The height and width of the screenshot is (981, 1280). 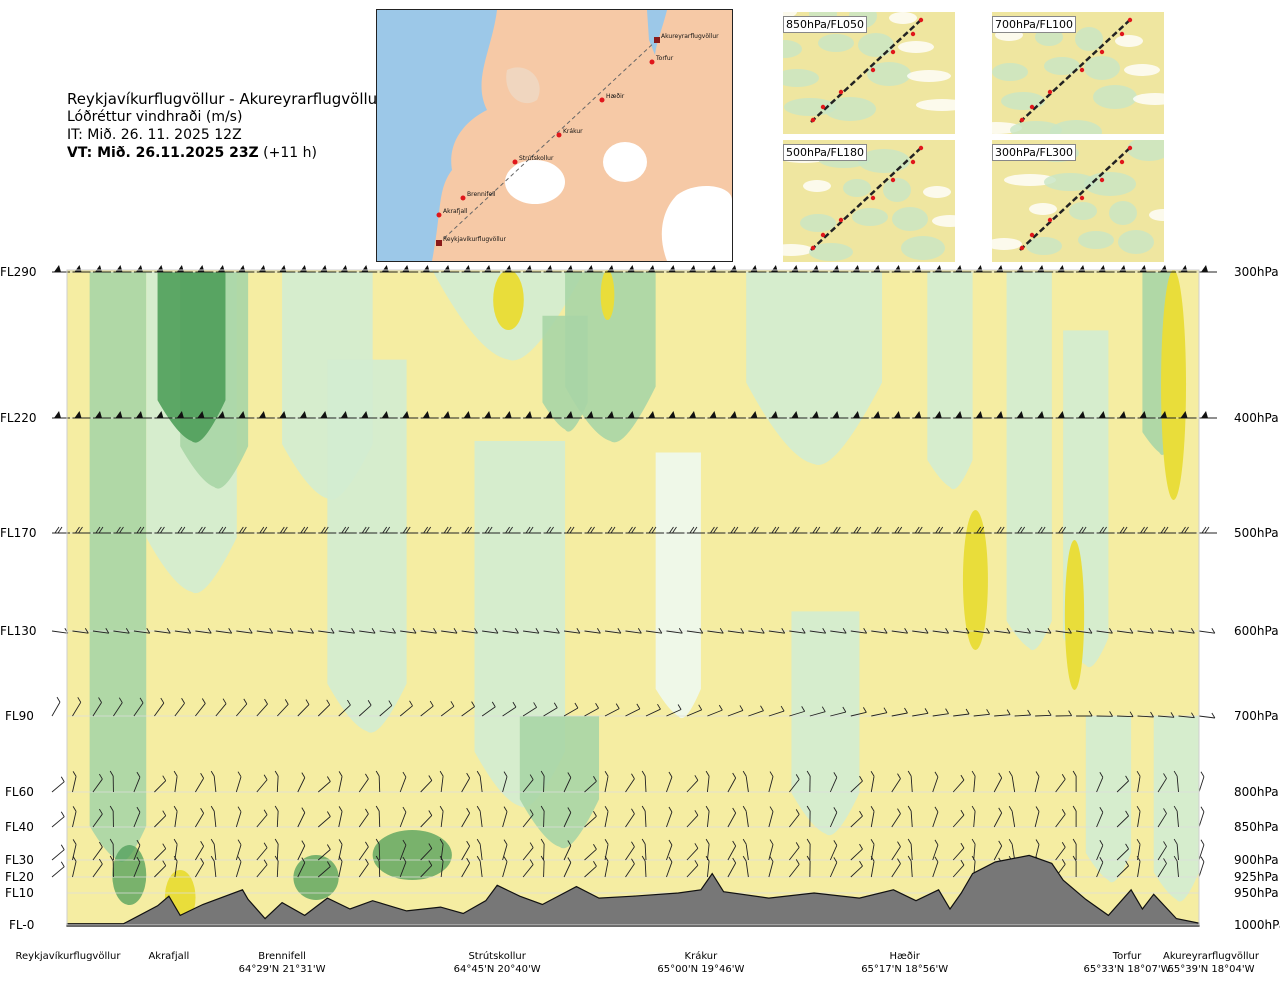 What do you see at coordinates (497, 969) in the screenshot?
I see `x-label-coord: 64°45'N 20°40'W` at bounding box center [497, 969].